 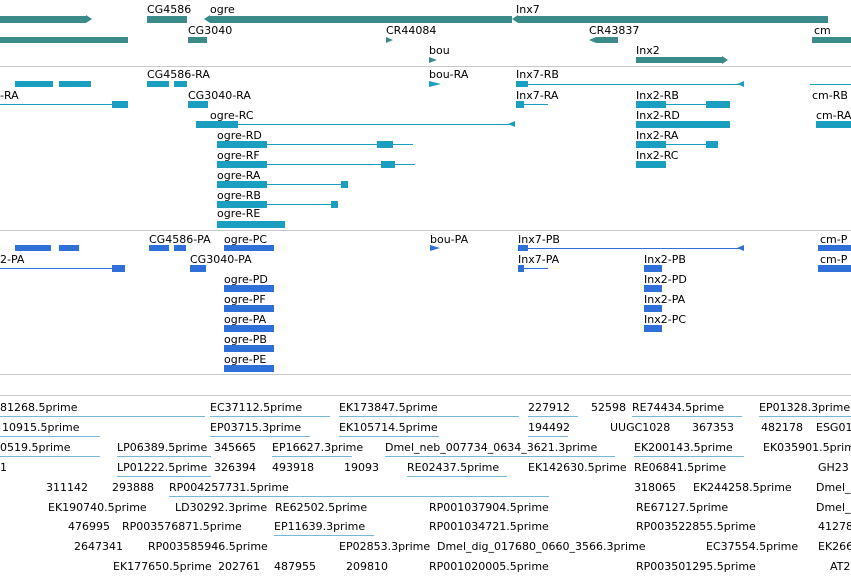 What do you see at coordinates (834, 546) in the screenshot?
I see `est-label: EK266` at bounding box center [834, 546].